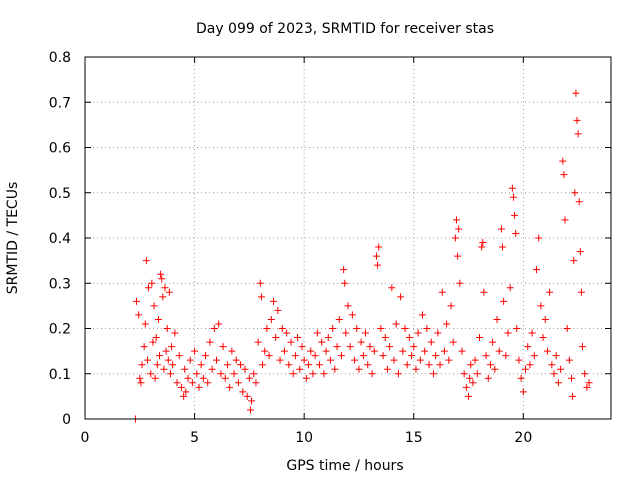 The width and height of the screenshot is (640, 480). What do you see at coordinates (344, 466) in the screenshot?
I see `x-axis-label: GPS time / hours` at bounding box center [344, 466].